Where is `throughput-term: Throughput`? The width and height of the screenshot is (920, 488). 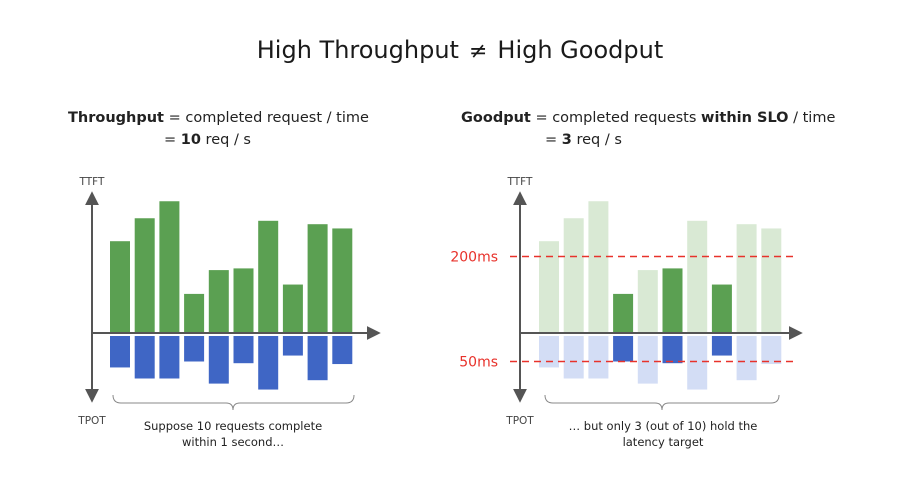
throughput-term: Throughput is located at coordinates (116, 118).